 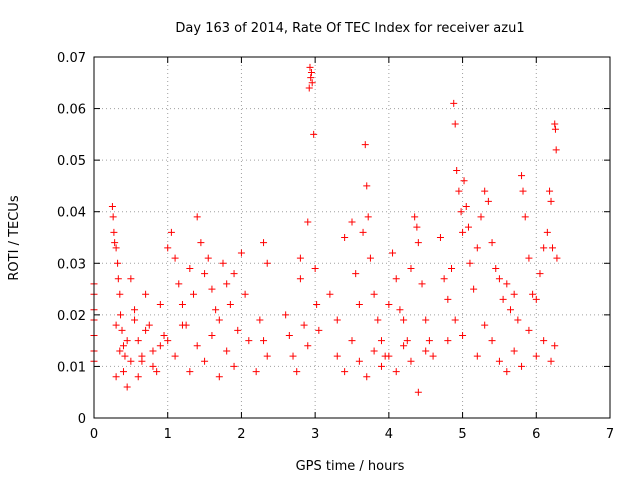 What do you see at coordinates (94, 434) in the screenshot?
I see `x-tick-label: 0` at bounding box center [94, 434].